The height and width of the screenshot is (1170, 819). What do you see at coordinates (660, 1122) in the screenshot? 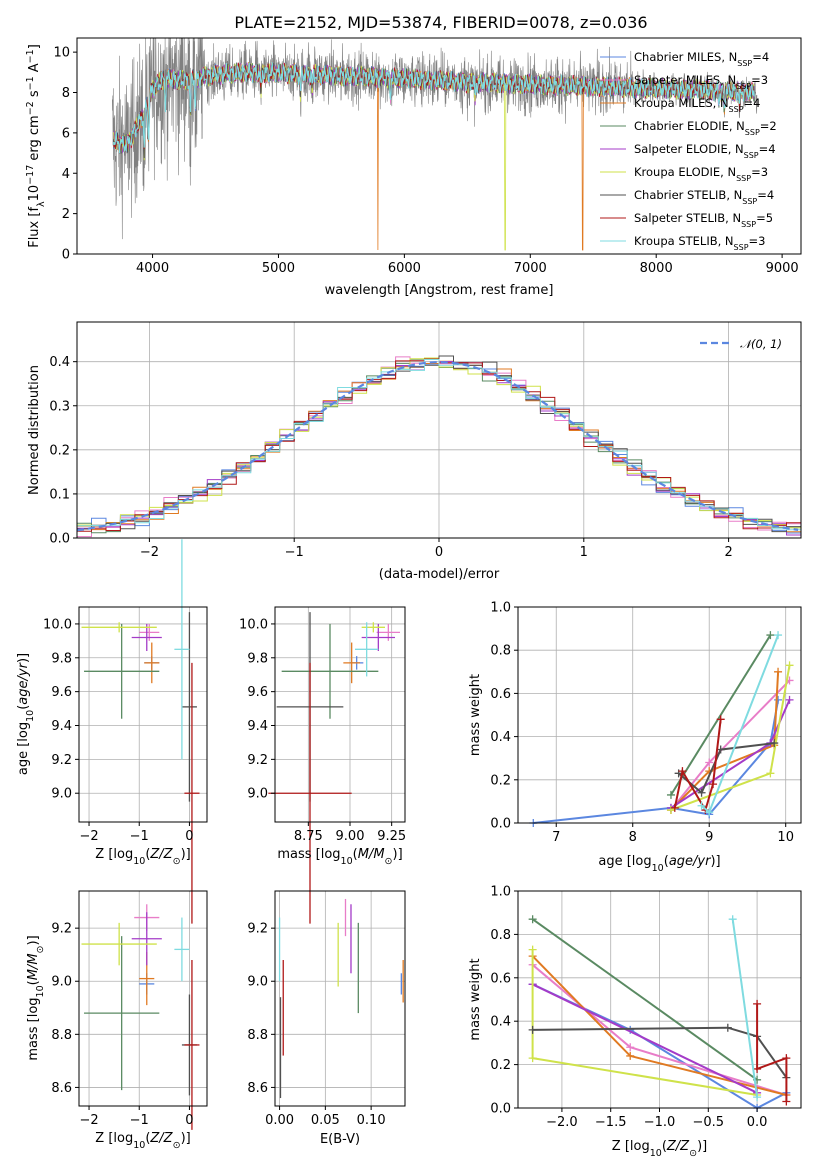
I see `x-tick-label: −1.0` at bounding box center [660, 1122].